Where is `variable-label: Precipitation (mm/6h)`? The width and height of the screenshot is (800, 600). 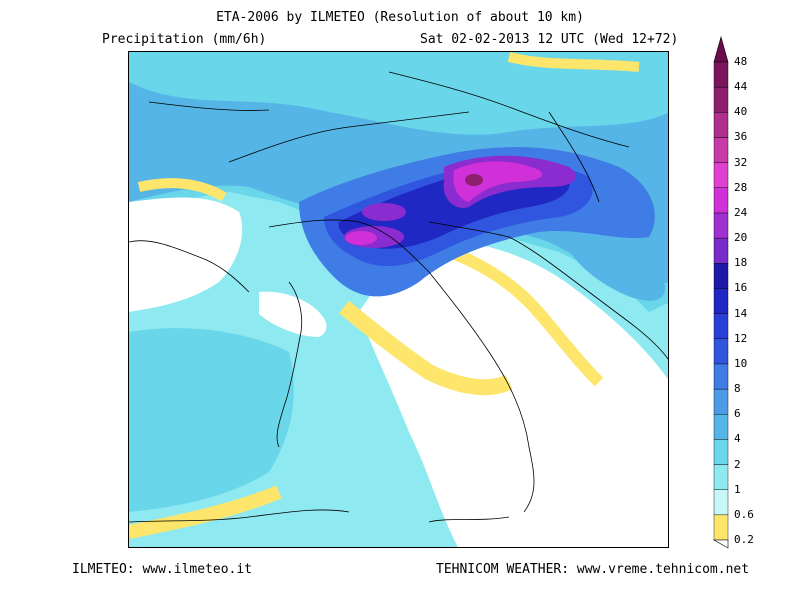 variable-label: Precipitation (mm/6h) is located at coordinates (184, 39).